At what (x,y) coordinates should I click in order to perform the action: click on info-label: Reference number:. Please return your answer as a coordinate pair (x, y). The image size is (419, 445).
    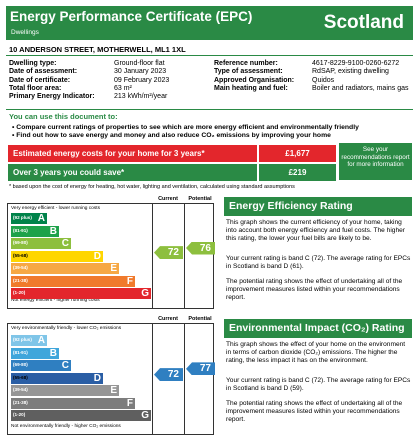
    Looking at the image, I should click on (246, 63).